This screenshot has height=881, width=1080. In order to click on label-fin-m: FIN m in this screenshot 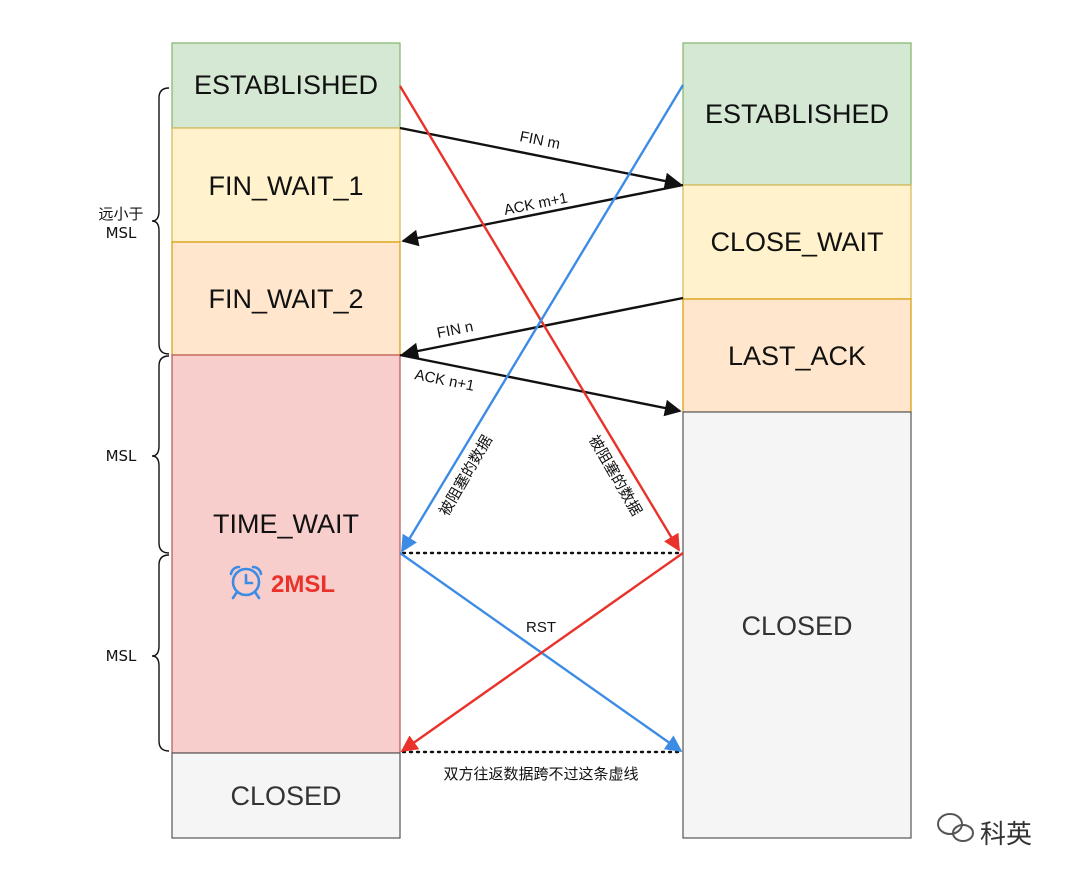, I will do `click(539, 140)`.